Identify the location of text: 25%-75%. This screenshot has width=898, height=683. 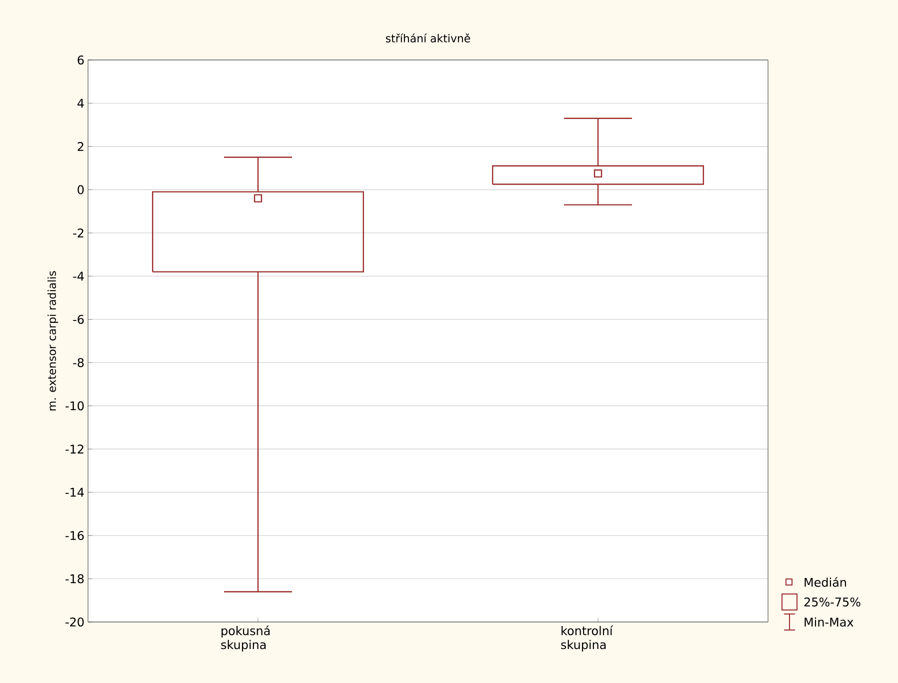
(832, 602).